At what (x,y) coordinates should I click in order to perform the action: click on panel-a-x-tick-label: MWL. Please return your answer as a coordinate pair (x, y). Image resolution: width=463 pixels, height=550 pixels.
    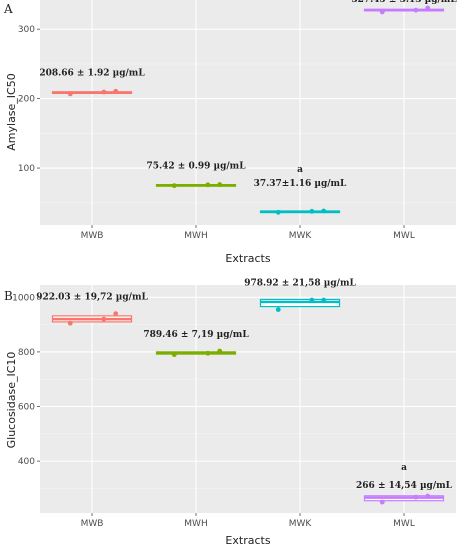
    Looking at the image, I should click on (404, 236).